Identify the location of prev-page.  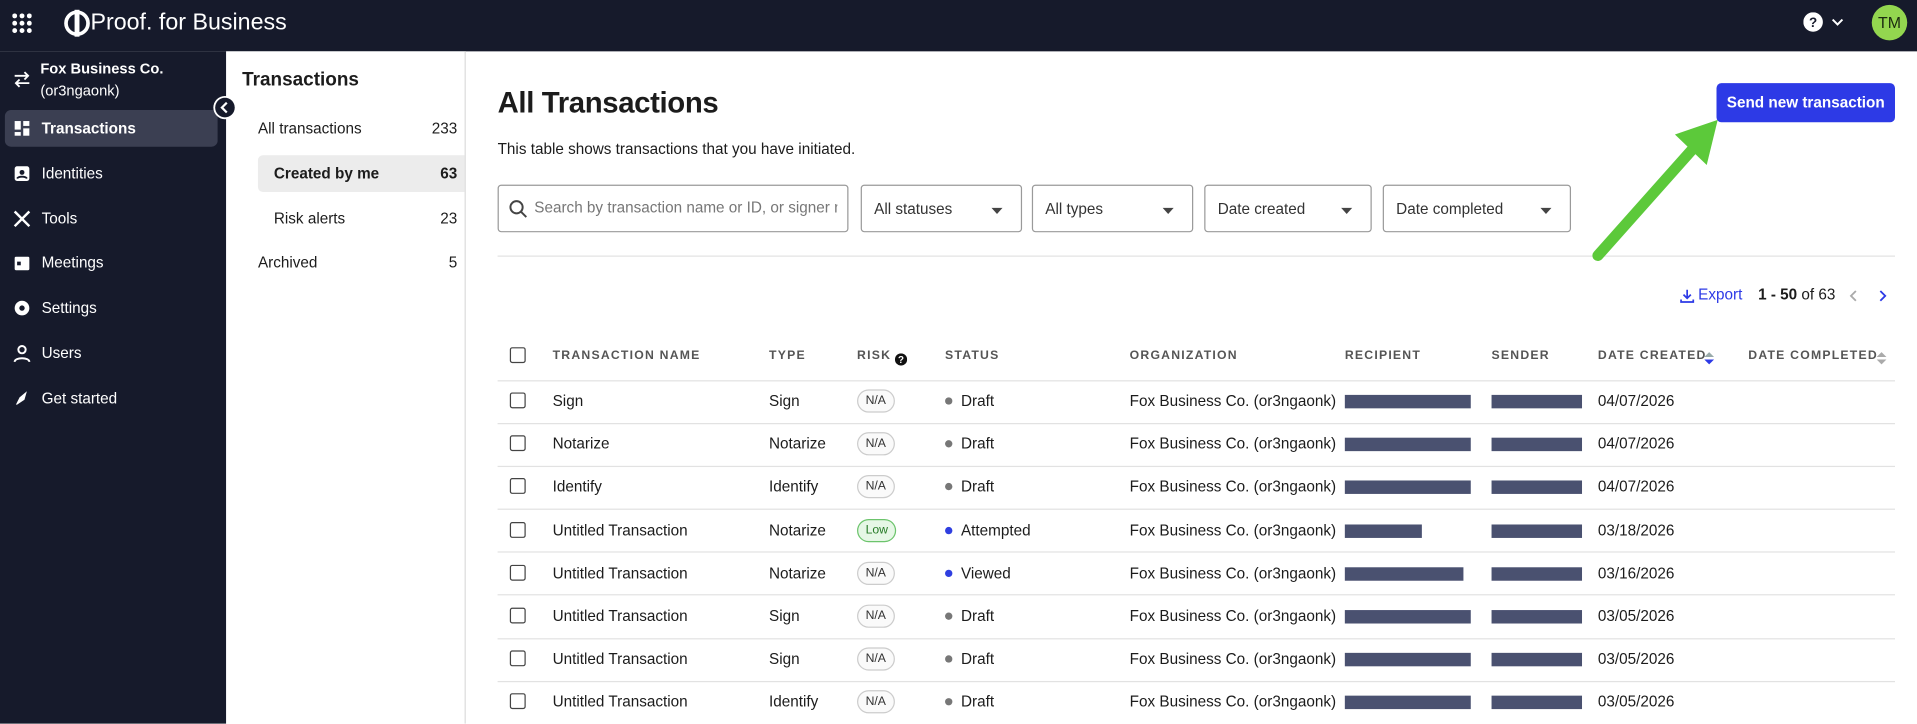
(1853, 298).